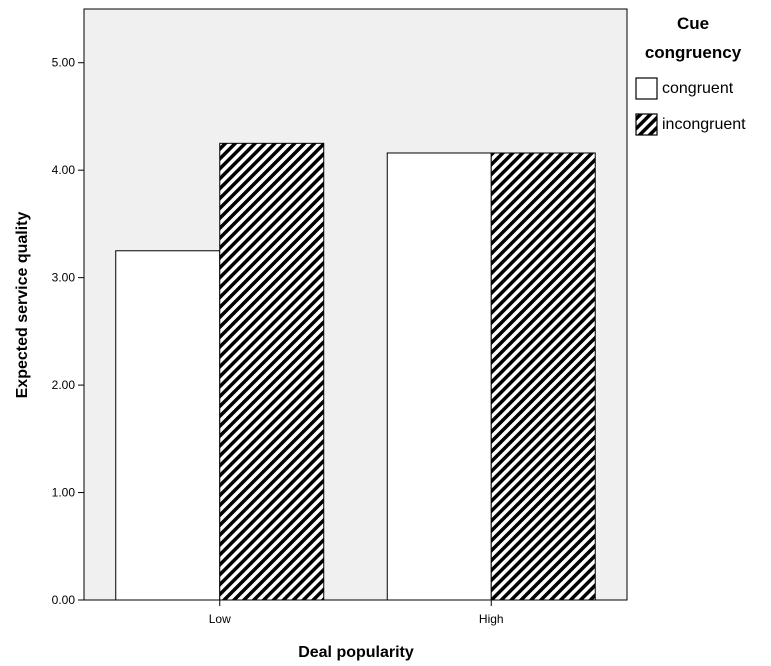  I want to click on x-tick-label-high: High, so click(491, 619).